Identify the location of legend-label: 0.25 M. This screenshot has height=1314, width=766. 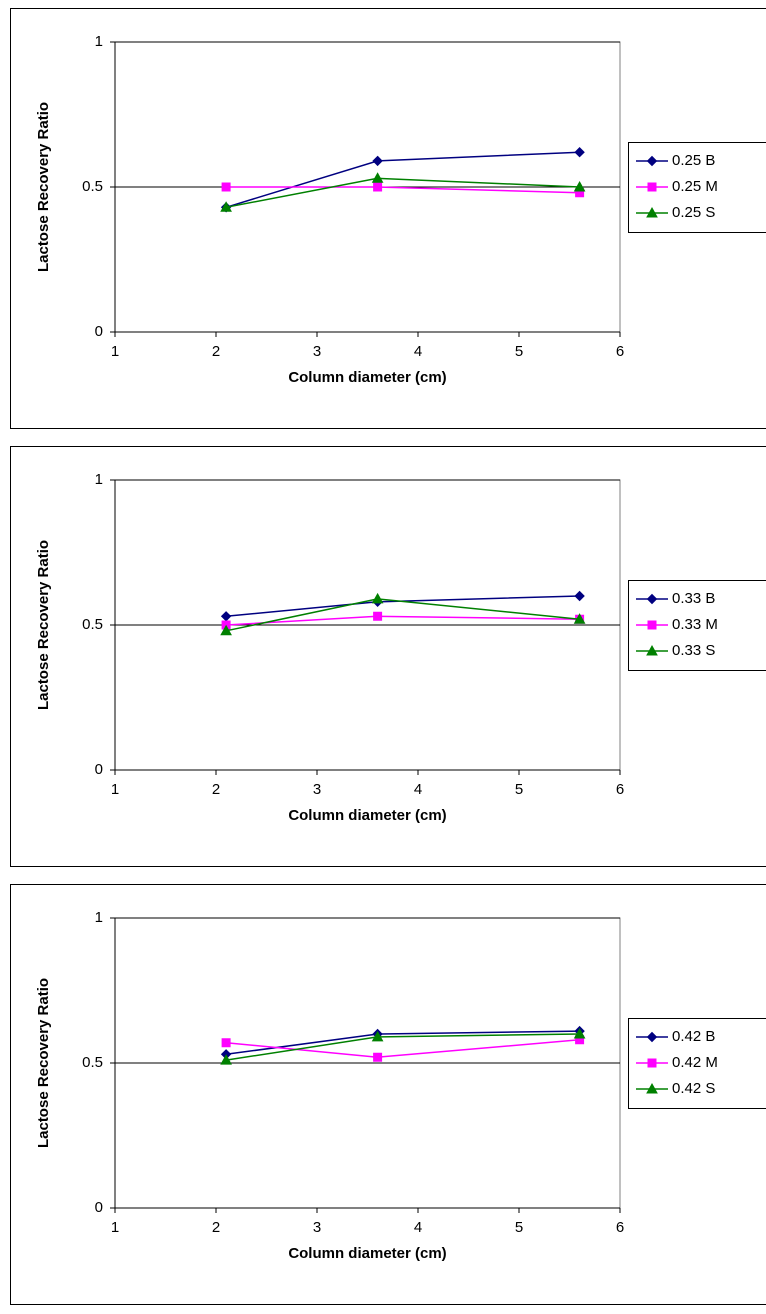
(695, 186).